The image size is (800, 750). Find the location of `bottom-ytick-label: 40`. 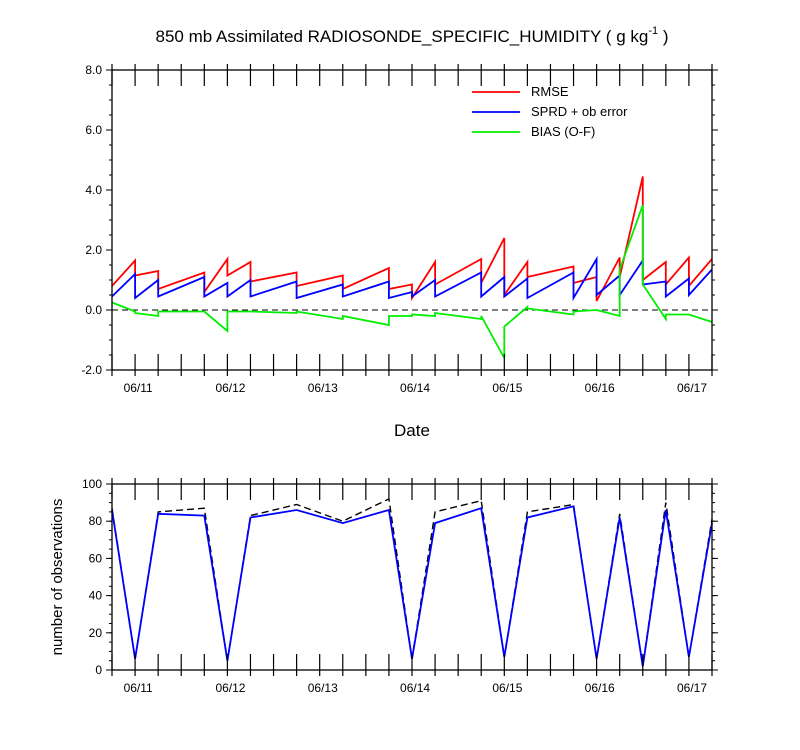

bottom-ytick-label: 40 is located at coordinates (96, 596).